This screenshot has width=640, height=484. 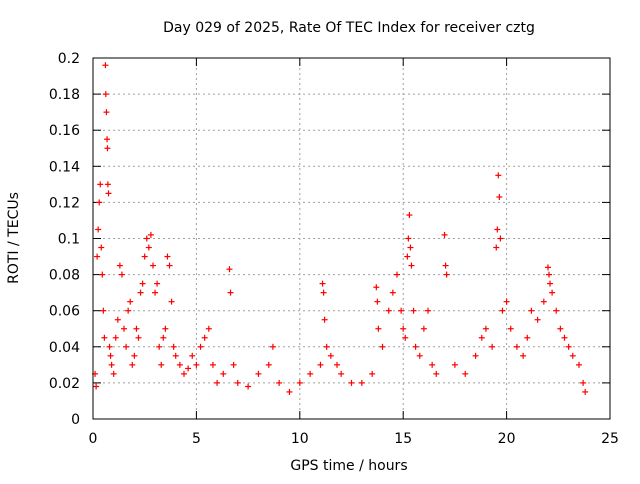 I want to click on x-tick-label: 0, so click(x=93, y=439).